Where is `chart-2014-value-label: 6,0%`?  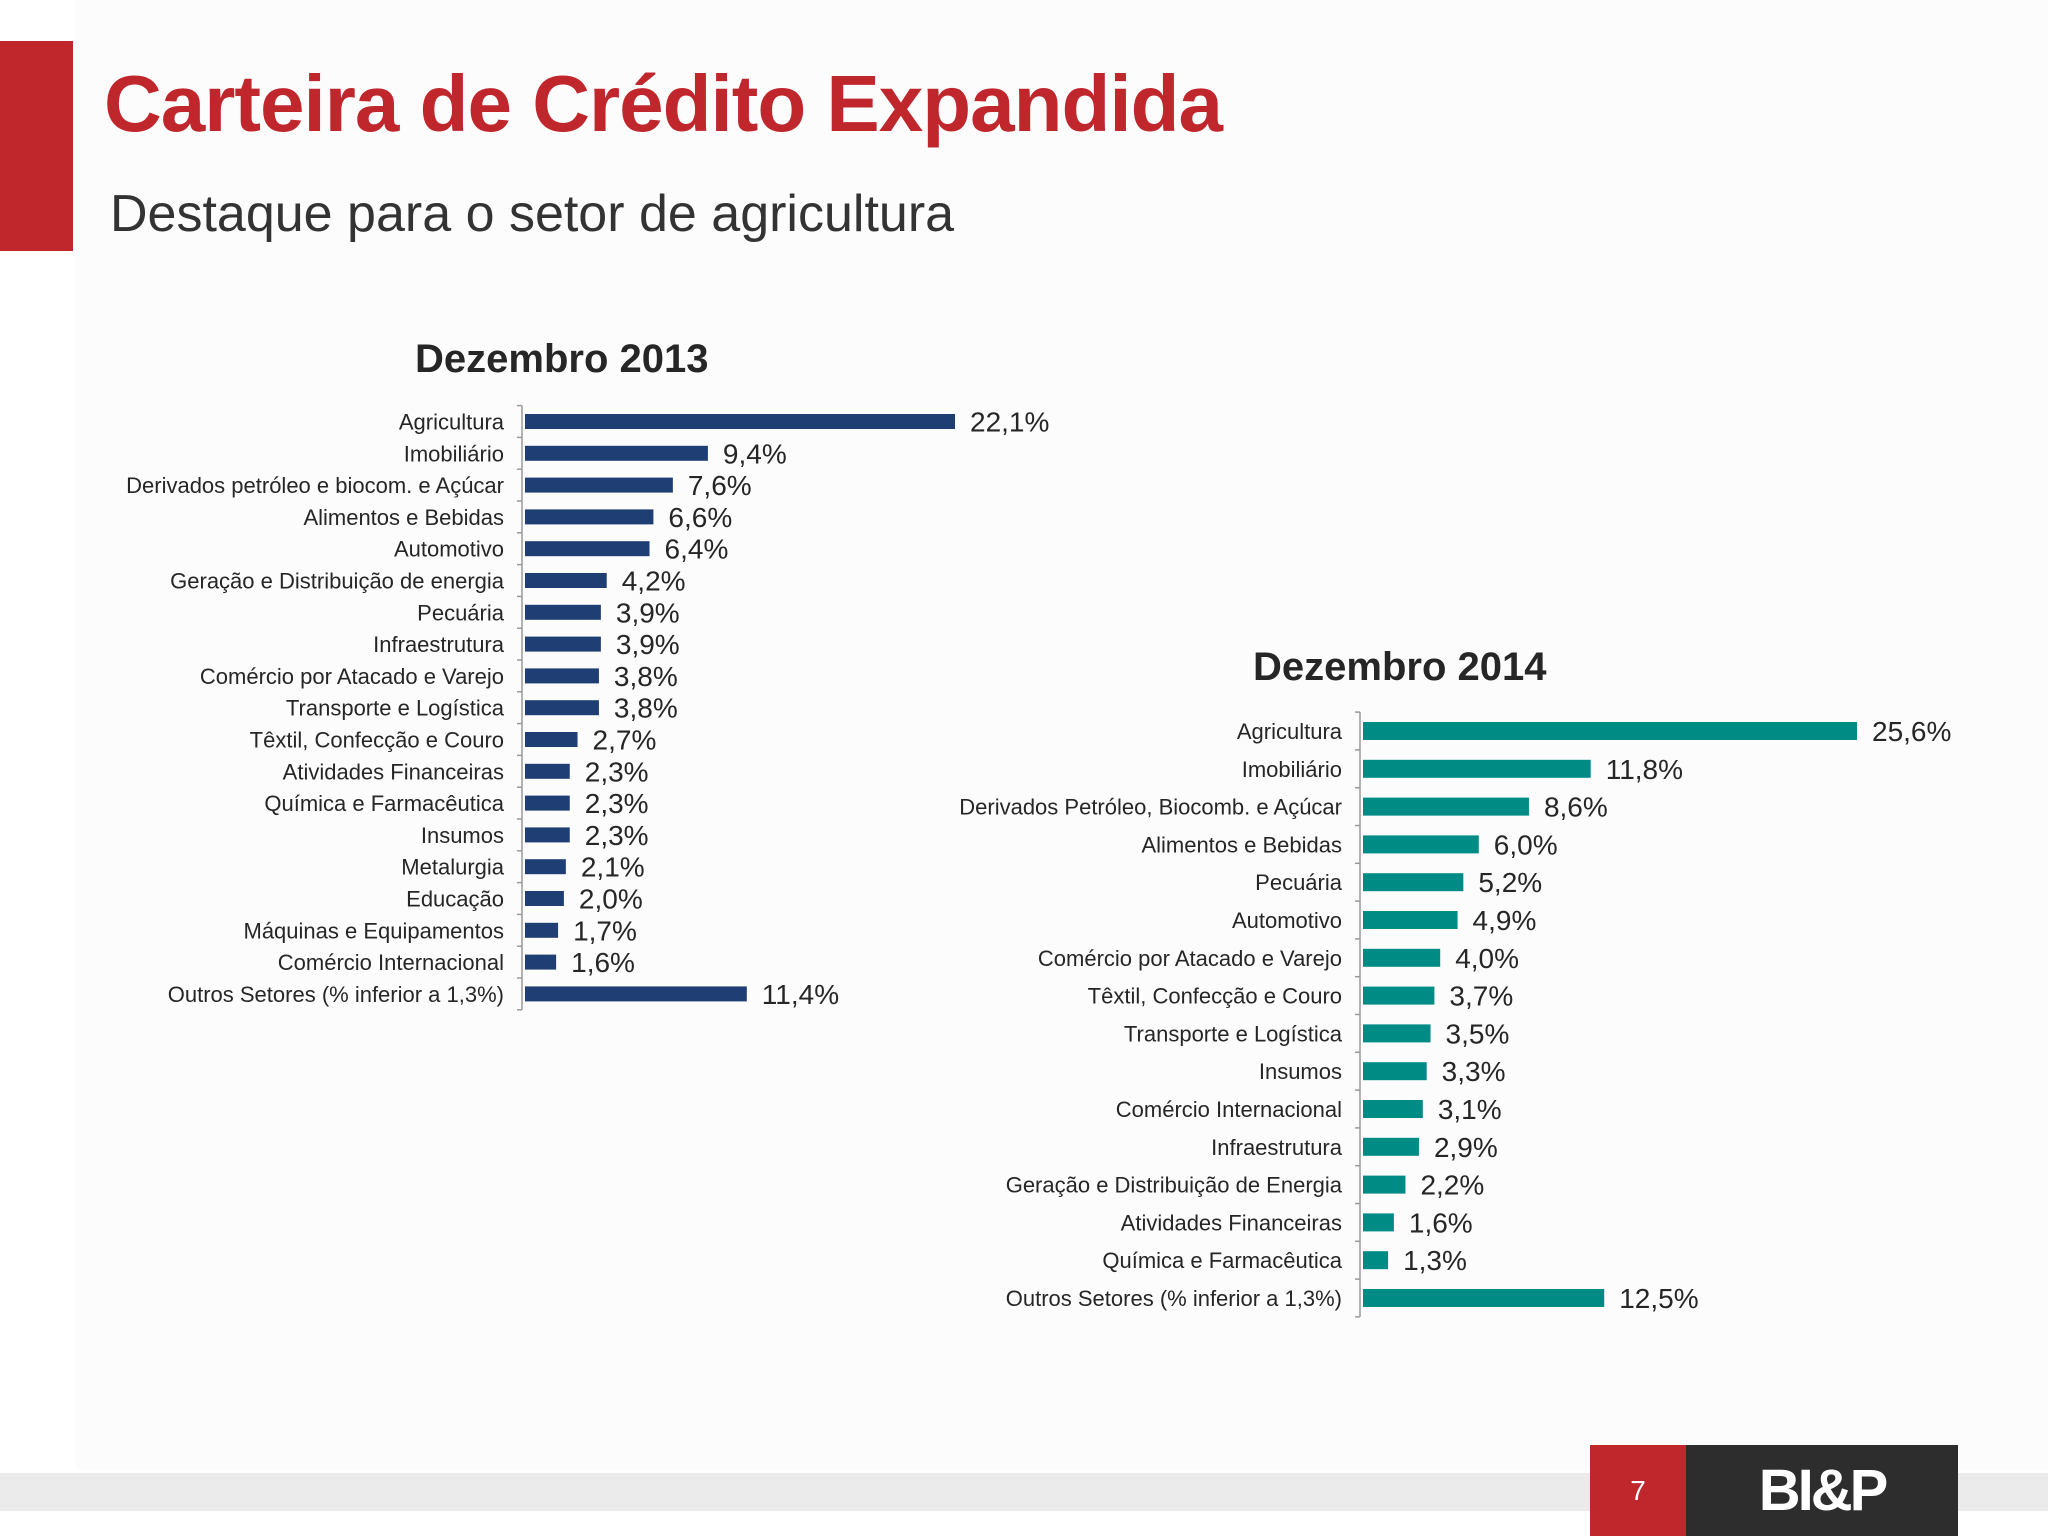
chart-2014-value-label: 6,0% is located at coordinates (1526, 844).